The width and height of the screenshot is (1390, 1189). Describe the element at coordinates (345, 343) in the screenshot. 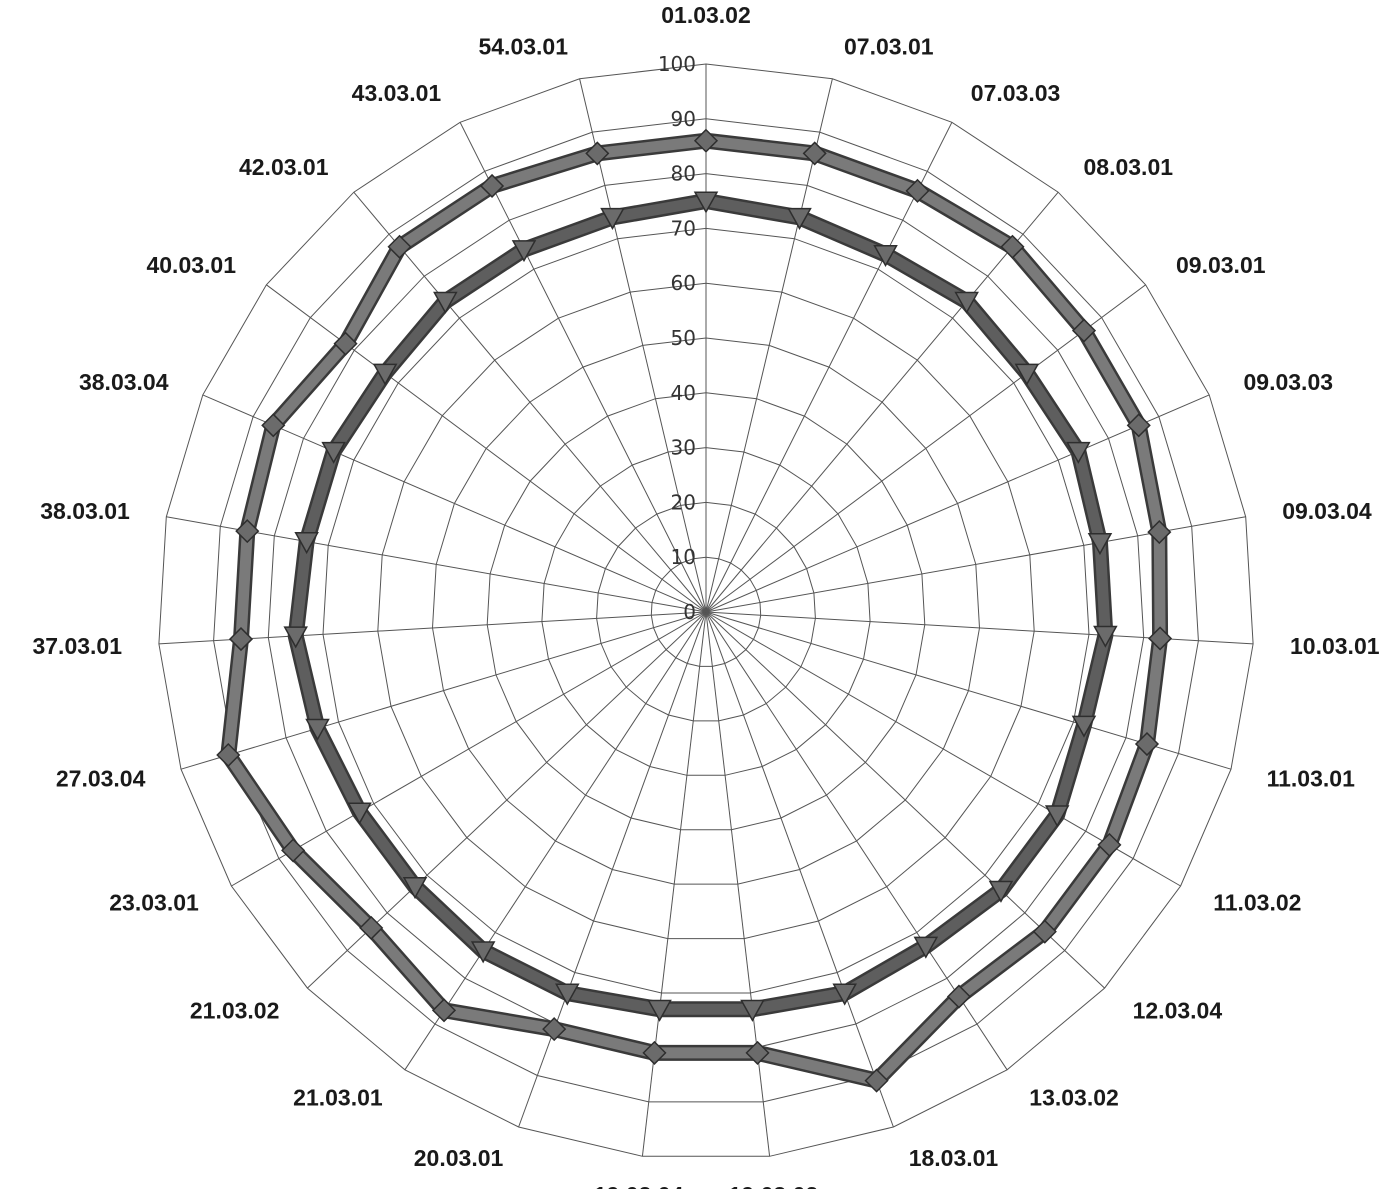

I see `series-1-point-40.03.01` at that location.